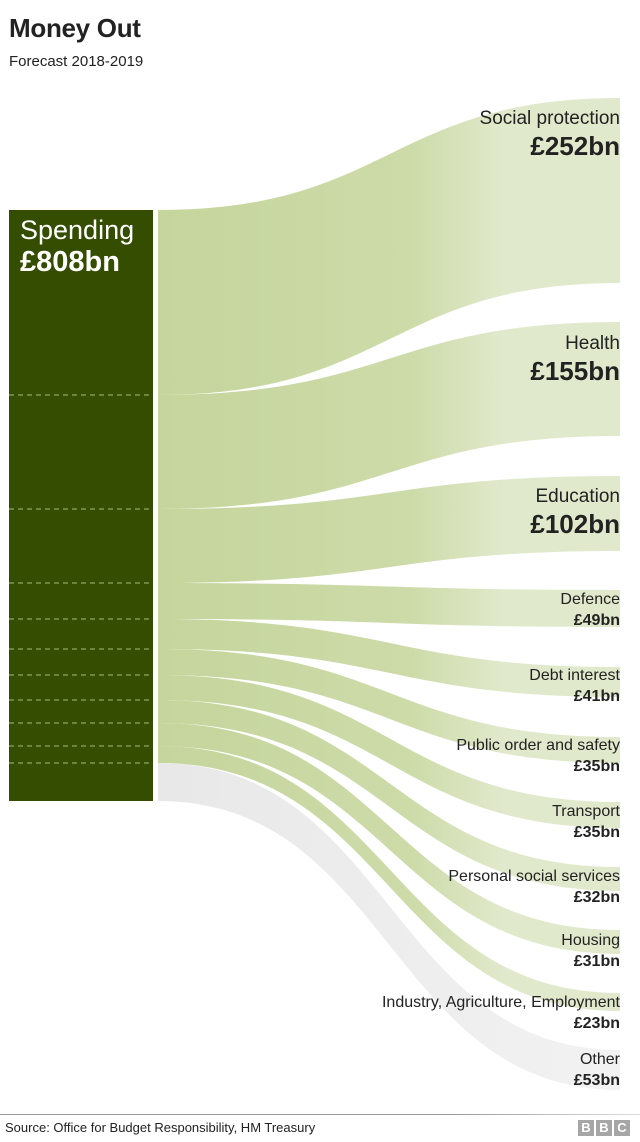 Image resolution: width=640 pixels, height=1142 pixels. What do you see at coordinates (592, 343) in the screenshot?
I see `category-name: Health` at bounding box center [592, 343].